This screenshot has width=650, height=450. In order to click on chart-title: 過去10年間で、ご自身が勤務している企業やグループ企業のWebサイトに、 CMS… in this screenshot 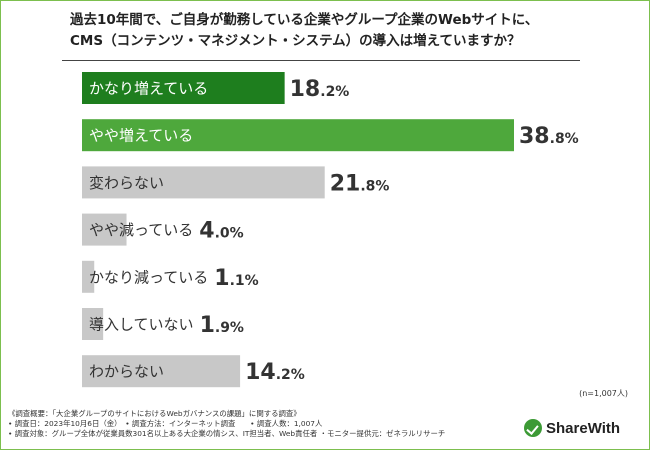, I will do `click(330, 31)`.